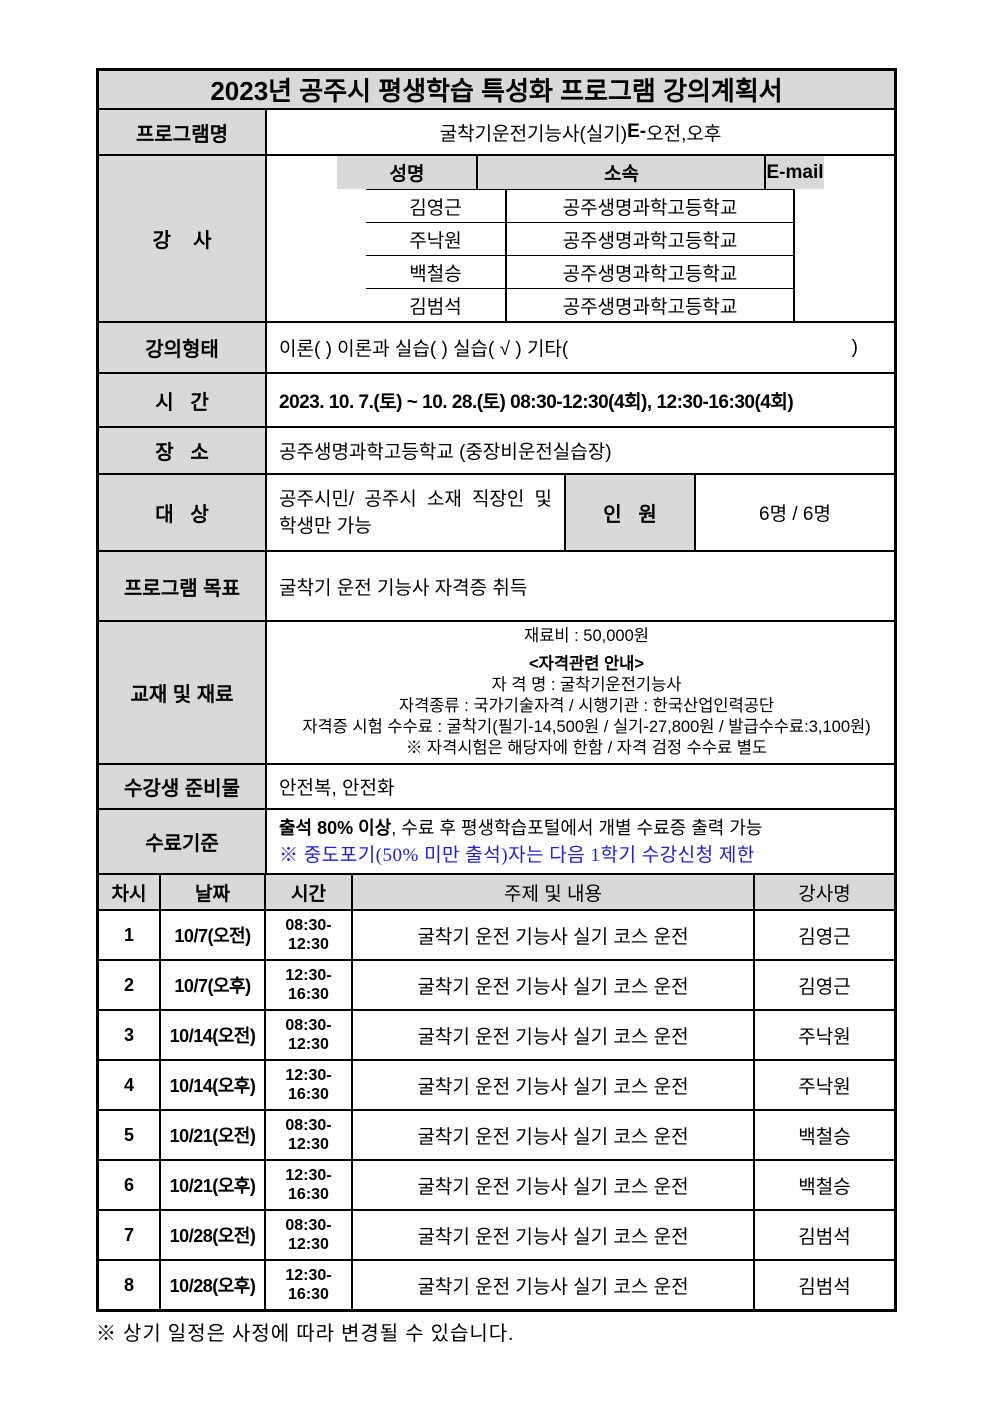  Describe the element at coordinates (211, 935) in the screenshot. I see `session-date: 10/7(오전)` at that location.